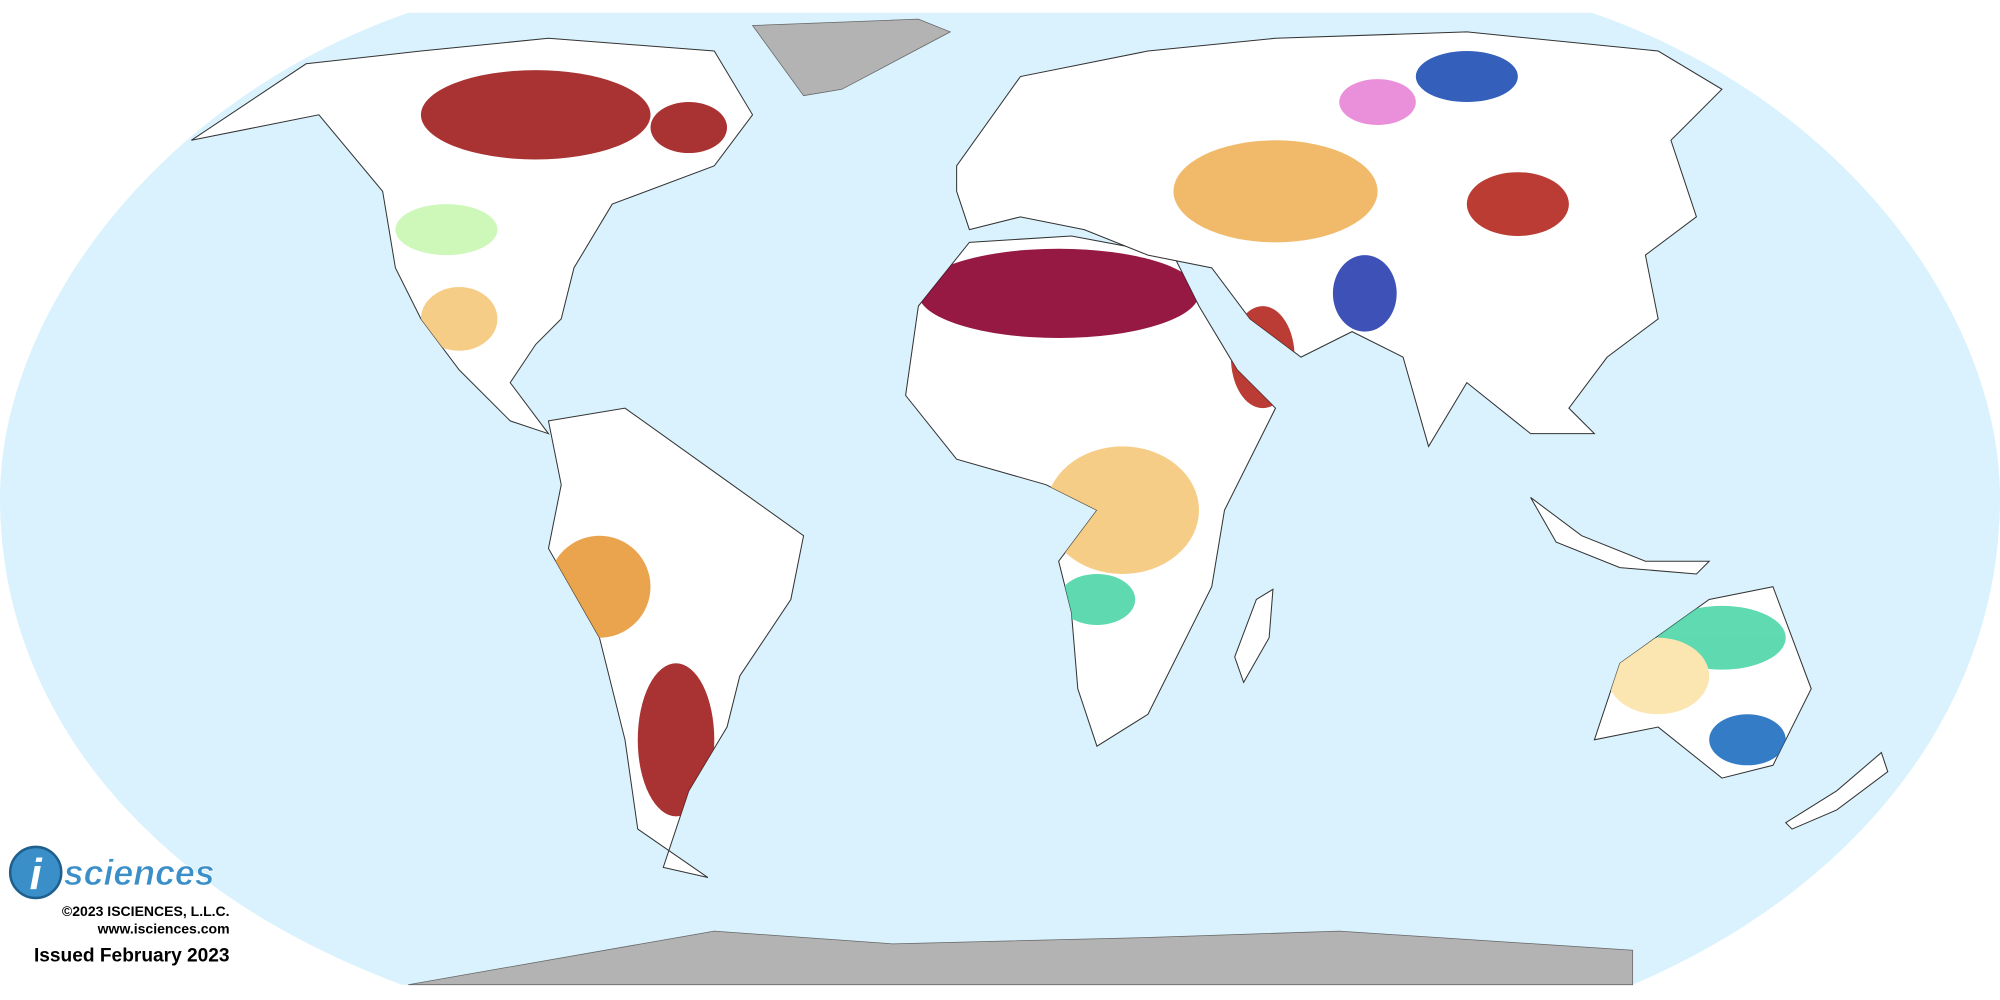  Describe the element at coordinates (36, 875) in the screenshot. I see `logo-mark: i` at that location.